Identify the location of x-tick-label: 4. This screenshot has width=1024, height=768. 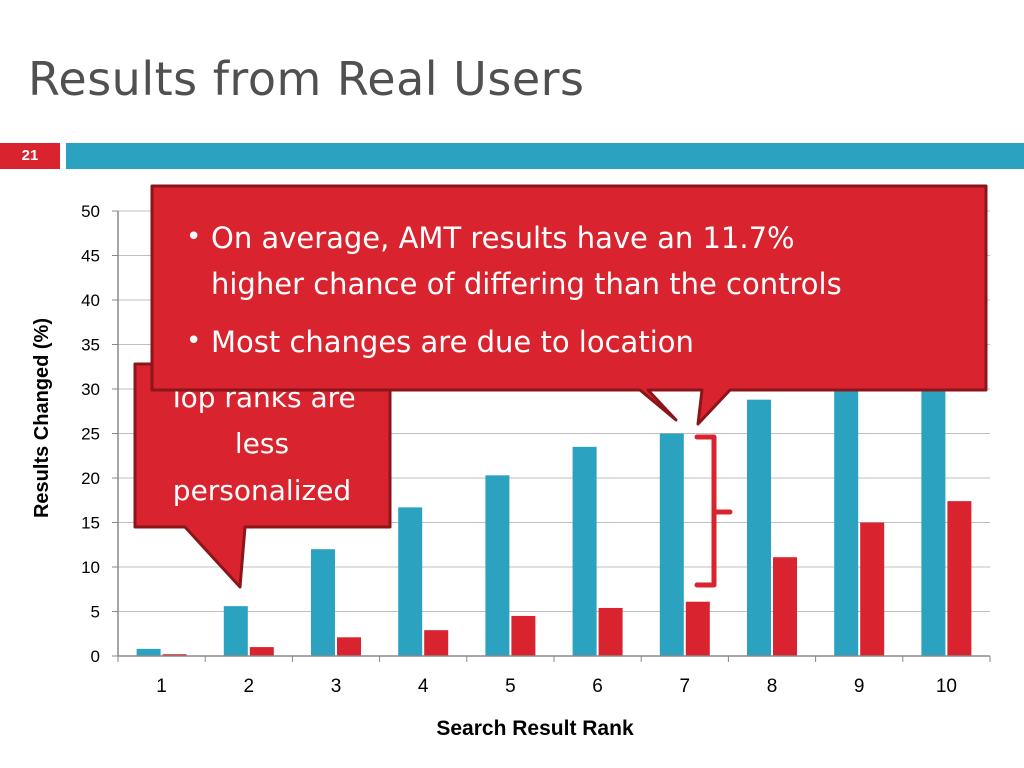
(423, 686).